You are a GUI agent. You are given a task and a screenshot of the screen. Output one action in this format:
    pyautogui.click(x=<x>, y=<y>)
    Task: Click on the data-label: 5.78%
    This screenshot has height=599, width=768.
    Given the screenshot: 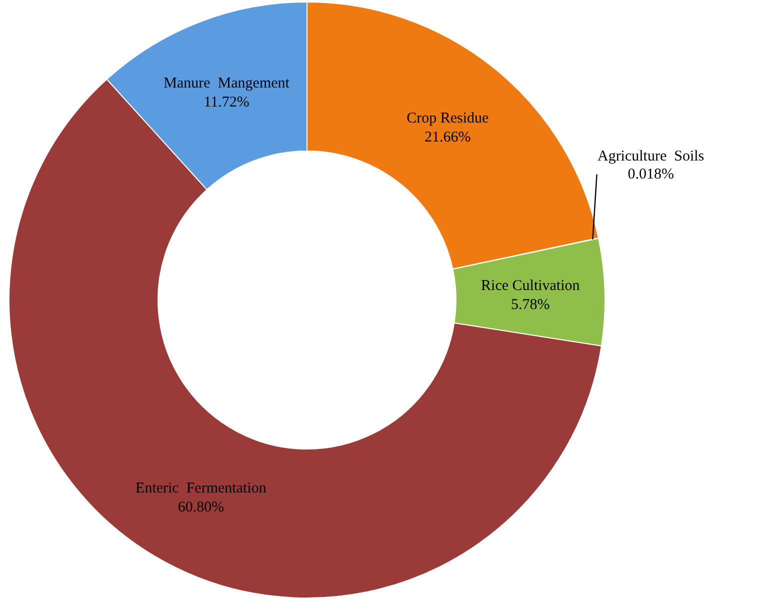 What is the action you would take?
    pyautogui.click(x=530, y=305)
    